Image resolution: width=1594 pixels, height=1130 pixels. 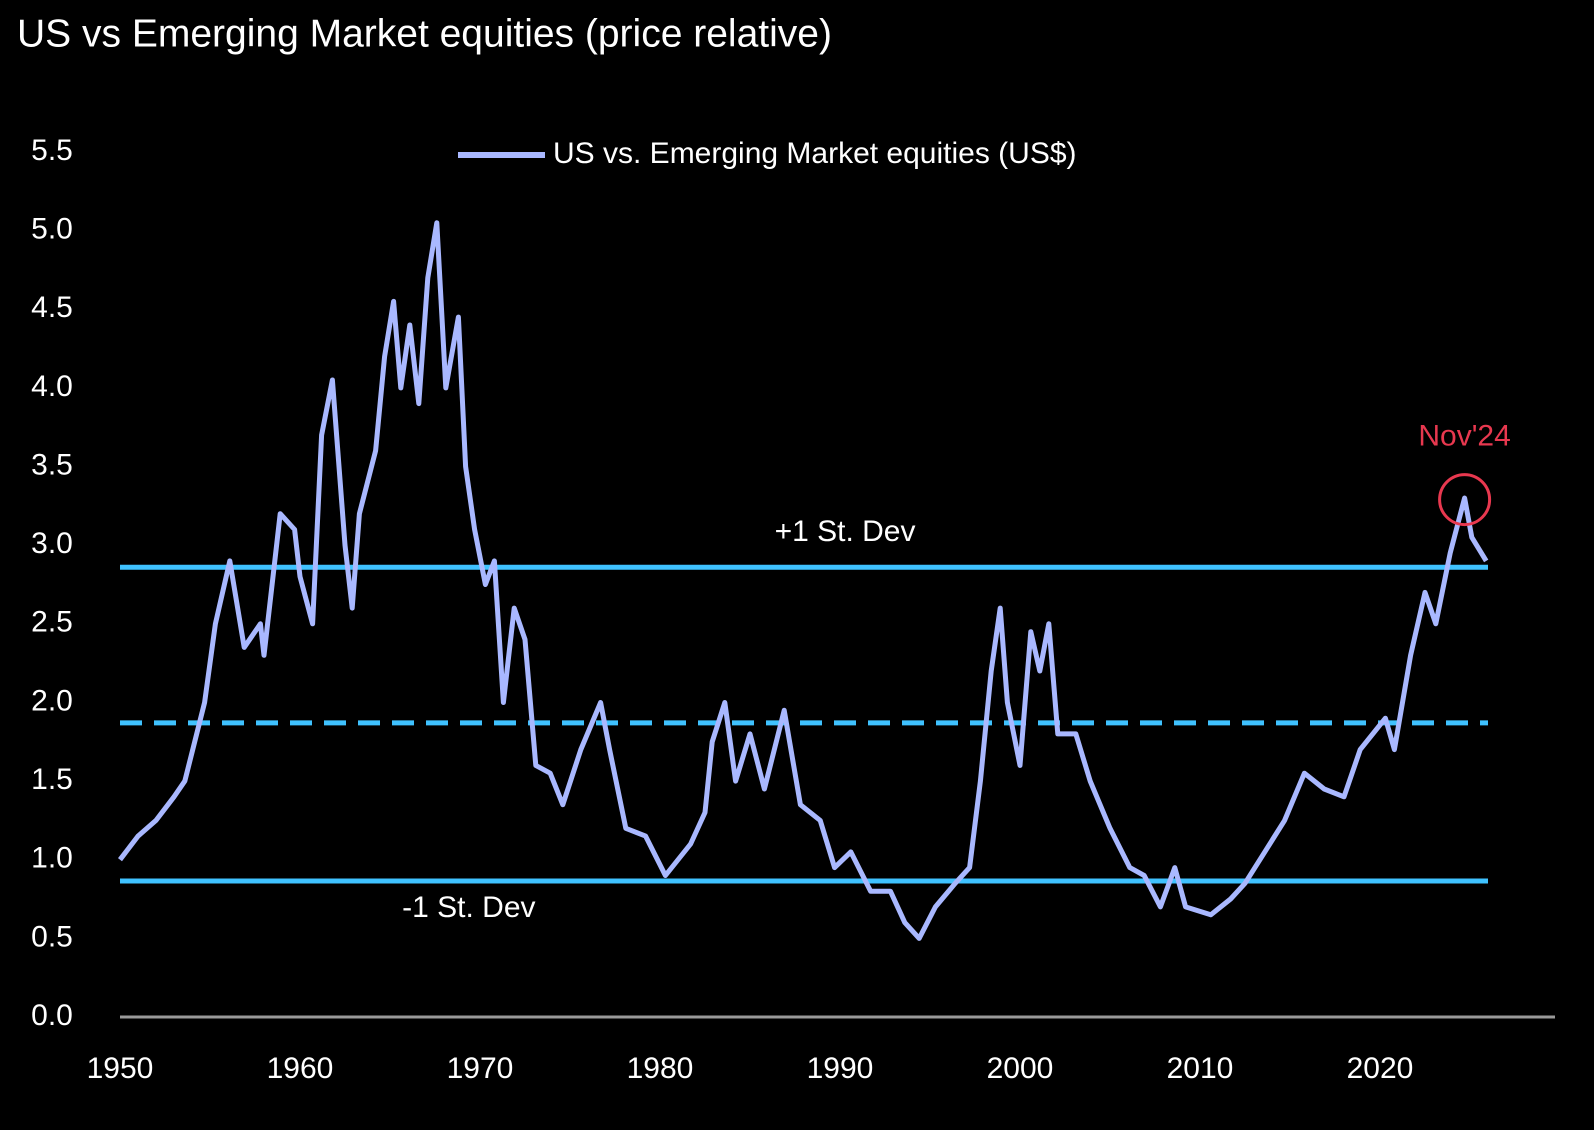 What do you see at coordinates (1020, 1068) in the screenshot?
I see `x-tick-label: 2000` at bounding box center [1020, 1068].